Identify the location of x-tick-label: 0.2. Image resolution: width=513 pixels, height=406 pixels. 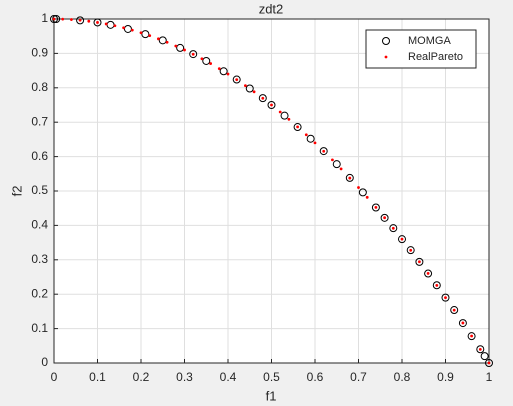
(141, 377).